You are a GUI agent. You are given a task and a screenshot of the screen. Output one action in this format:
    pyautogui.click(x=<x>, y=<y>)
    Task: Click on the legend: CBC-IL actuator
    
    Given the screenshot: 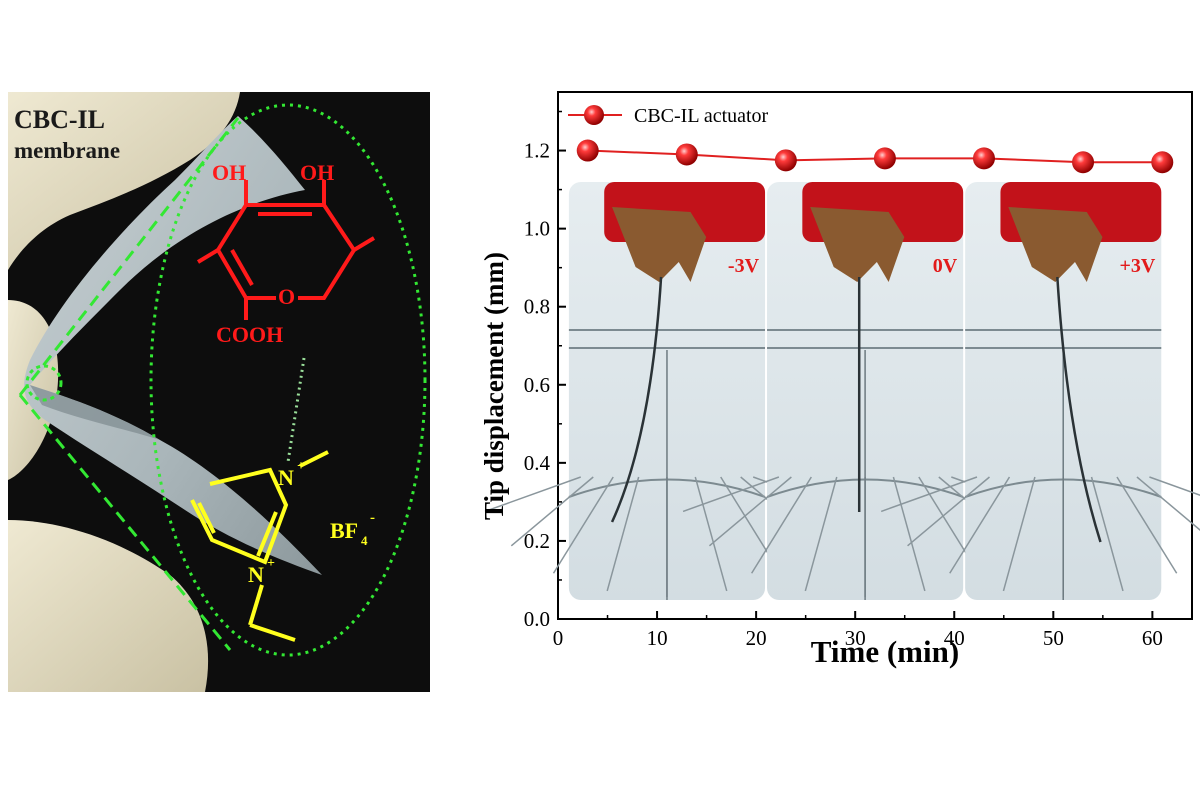 What is the action you would take?
    pyautogui.click(x=668, y=116)
    